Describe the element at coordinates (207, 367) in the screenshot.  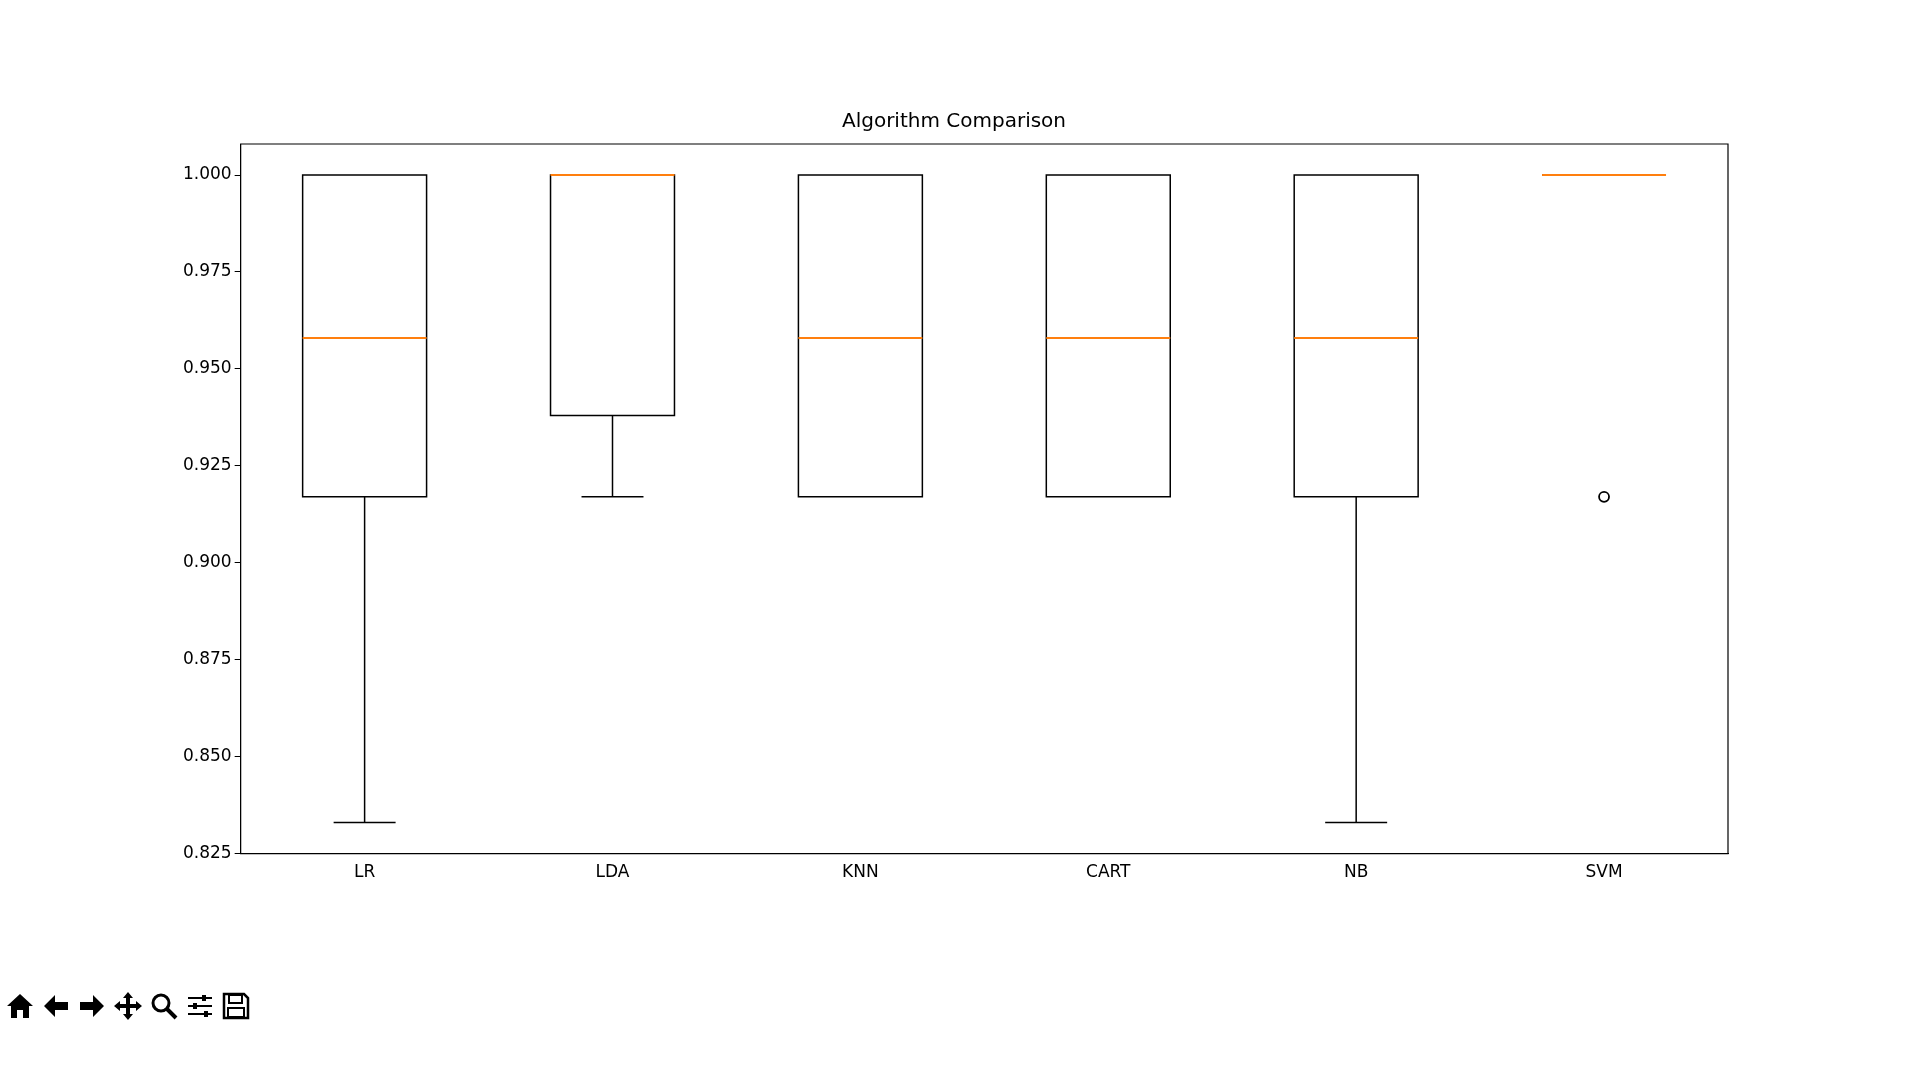
I see `y-tick-label: 0.950` at that location.